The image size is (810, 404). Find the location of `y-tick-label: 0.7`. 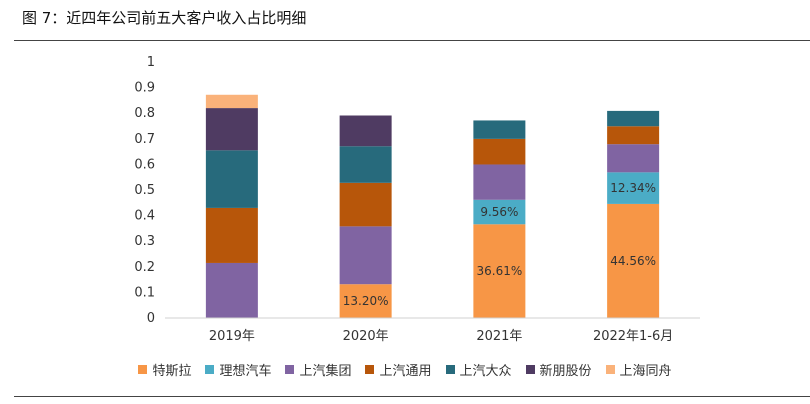

y-tick-label: 0.7 is located at coordinates (144, 139).